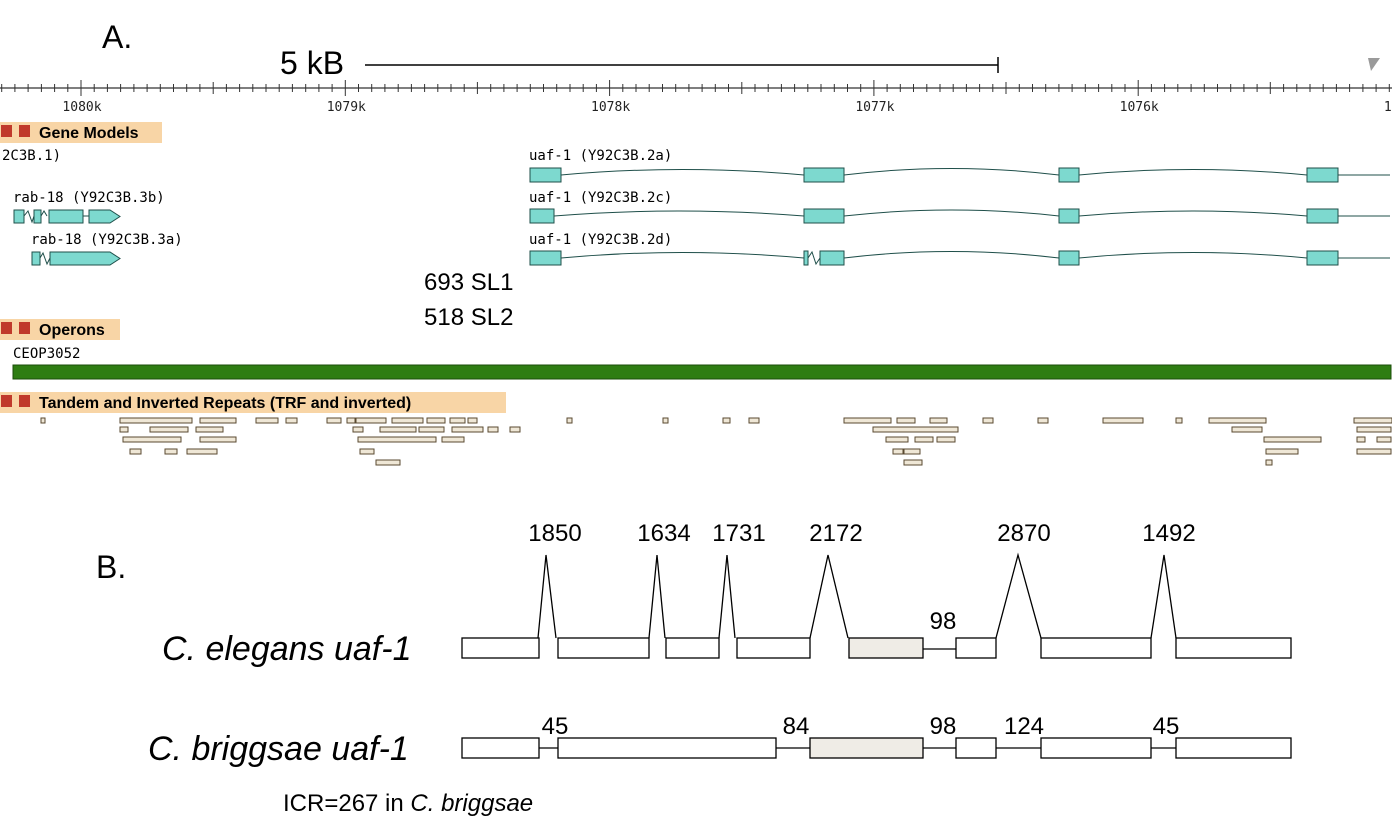 Image resolution: width=1392 pixels, height=837 pixels. I want to click on track-header-operons: Operons, so click(60, 329).